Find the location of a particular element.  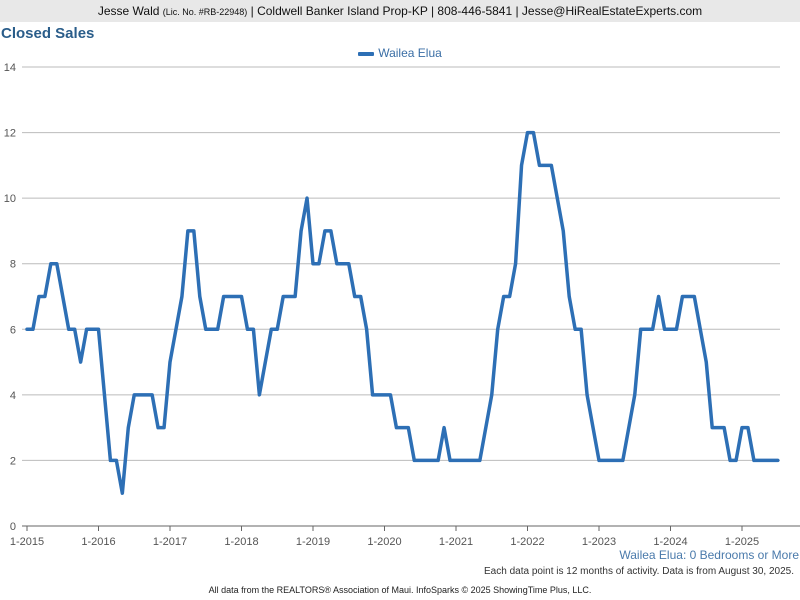

x-tick-label: 1-2020 is located at coordinates (384, 542).